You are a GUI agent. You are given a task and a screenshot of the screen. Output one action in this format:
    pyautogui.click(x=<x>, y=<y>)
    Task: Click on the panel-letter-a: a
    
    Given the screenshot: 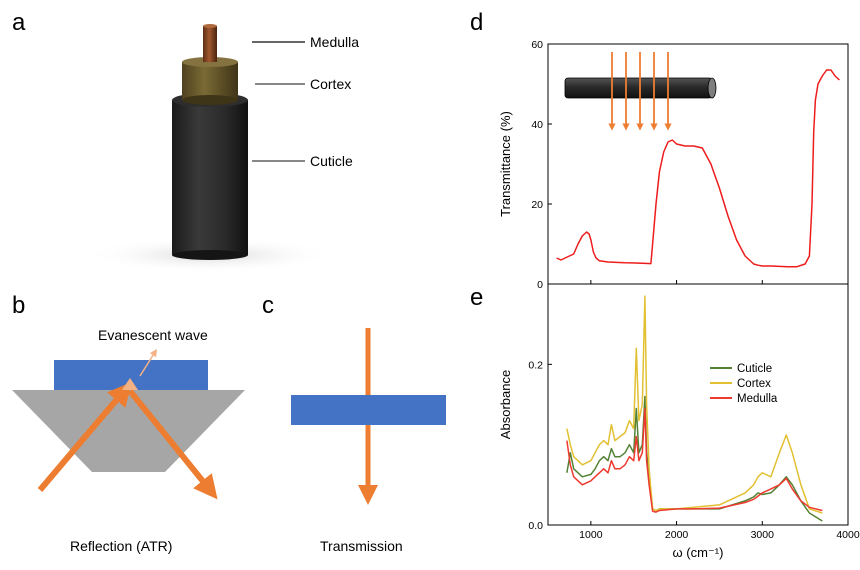 What is the action you would take?
    pyautogui.click(x=19, y=22)
    